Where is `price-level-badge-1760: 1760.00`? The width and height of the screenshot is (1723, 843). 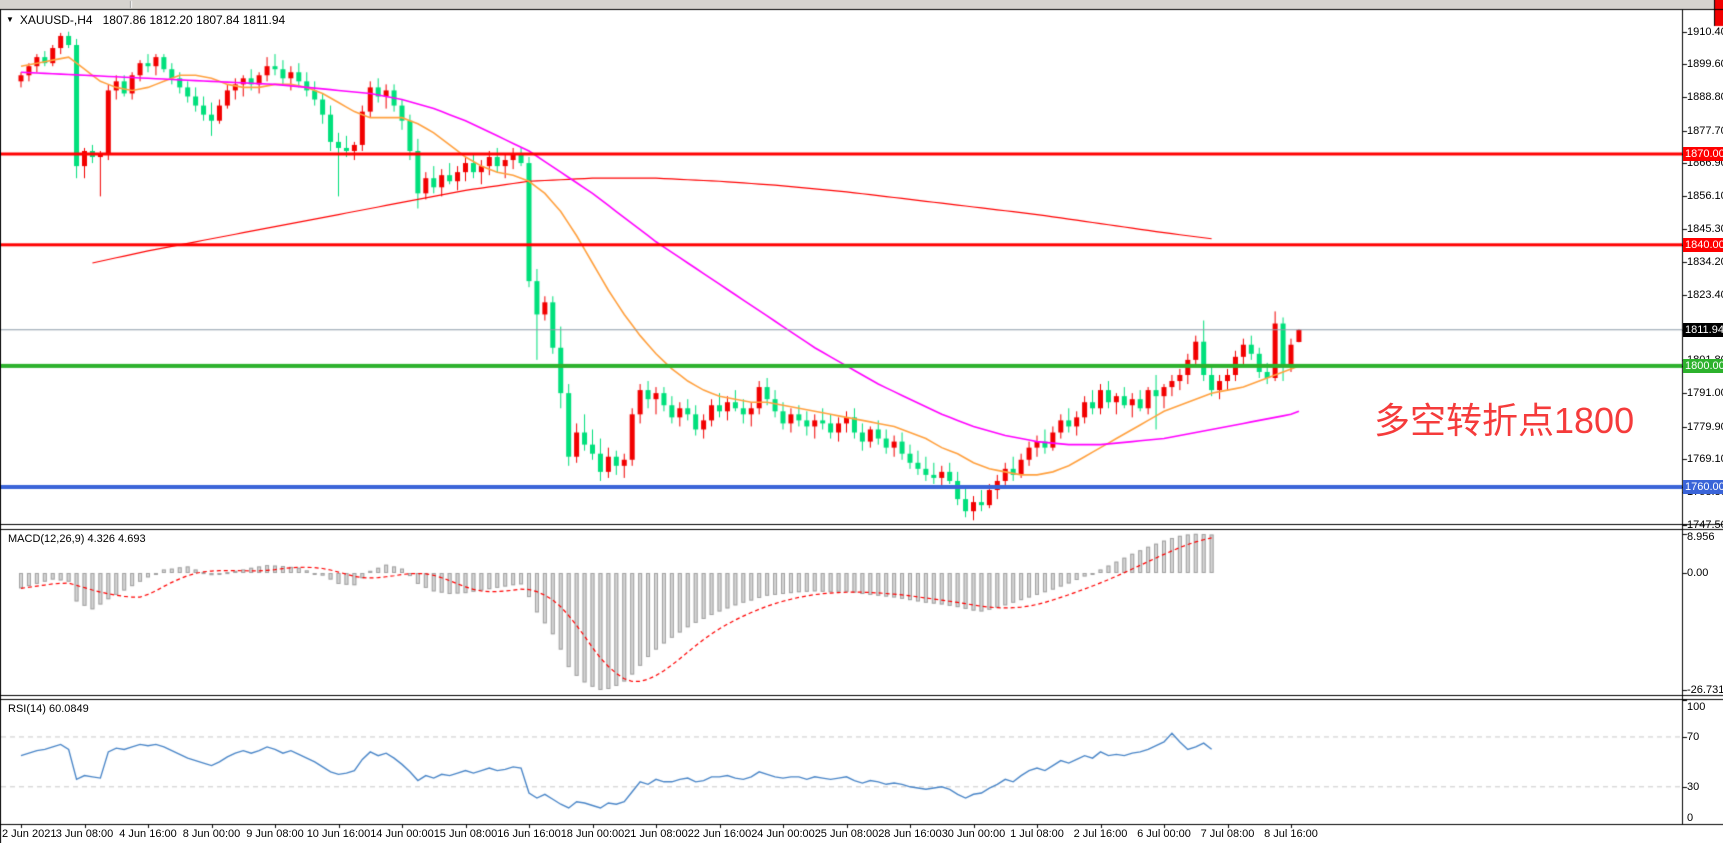
price-level-badge-1760: 1760.00 is located at coordinates (1703, 486).